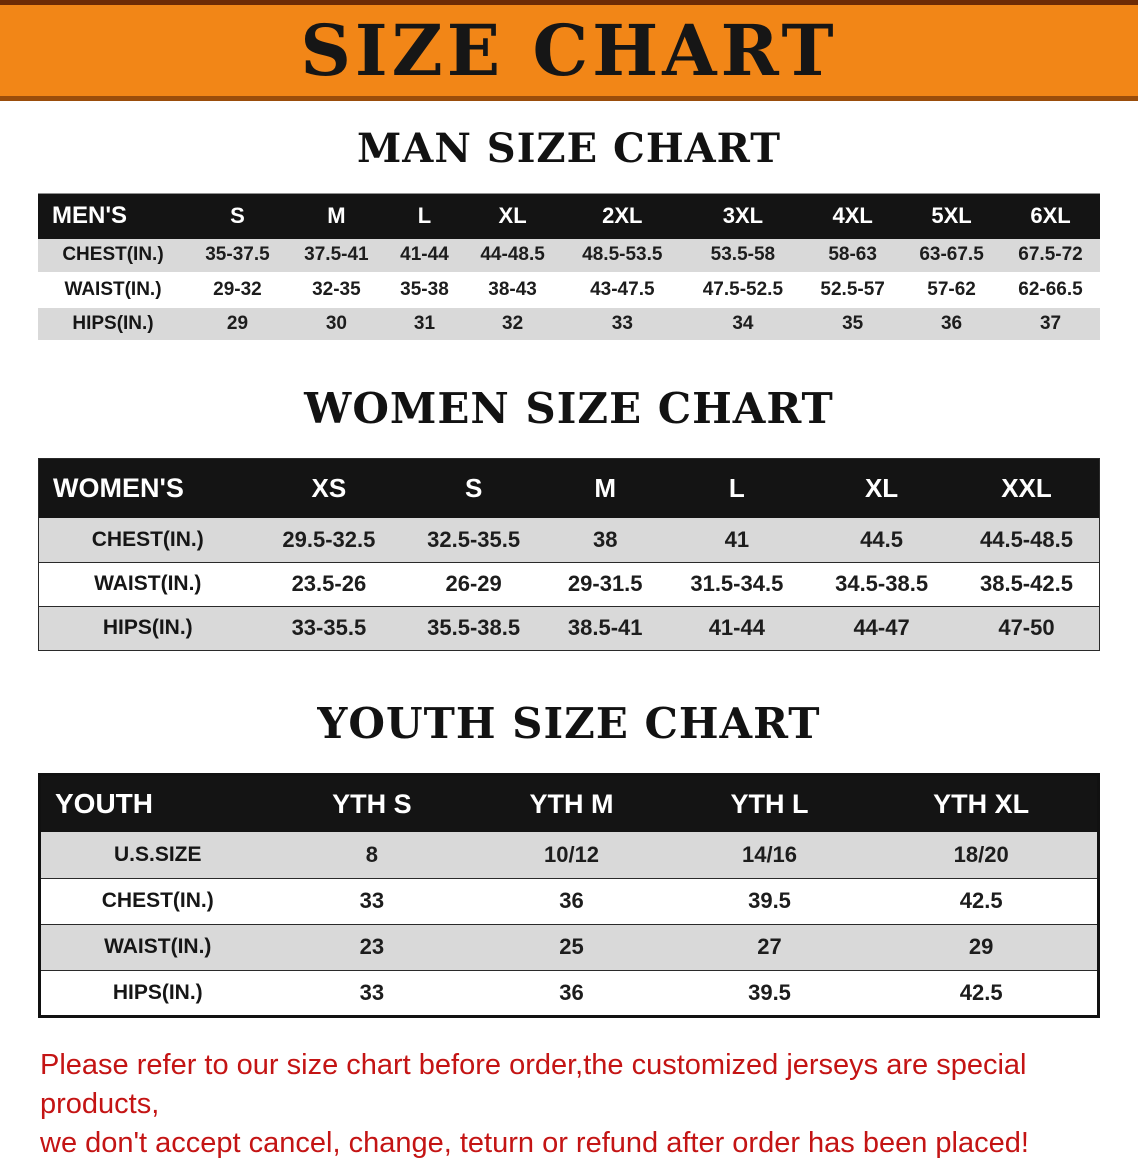 This screenshot has height=1162, width=1138. Describe the element at coordinates (982, 803) in the screenshot. I see `size-column-header: YTH XL` at that location.